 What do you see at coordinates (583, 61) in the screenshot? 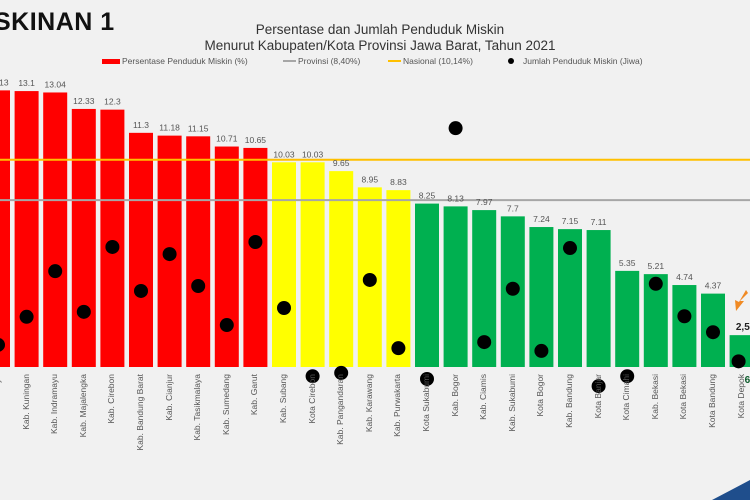
I see `legend-label: Jumlah Penduduk Miskin (Jiwa)` at bounding box center [583, 61].